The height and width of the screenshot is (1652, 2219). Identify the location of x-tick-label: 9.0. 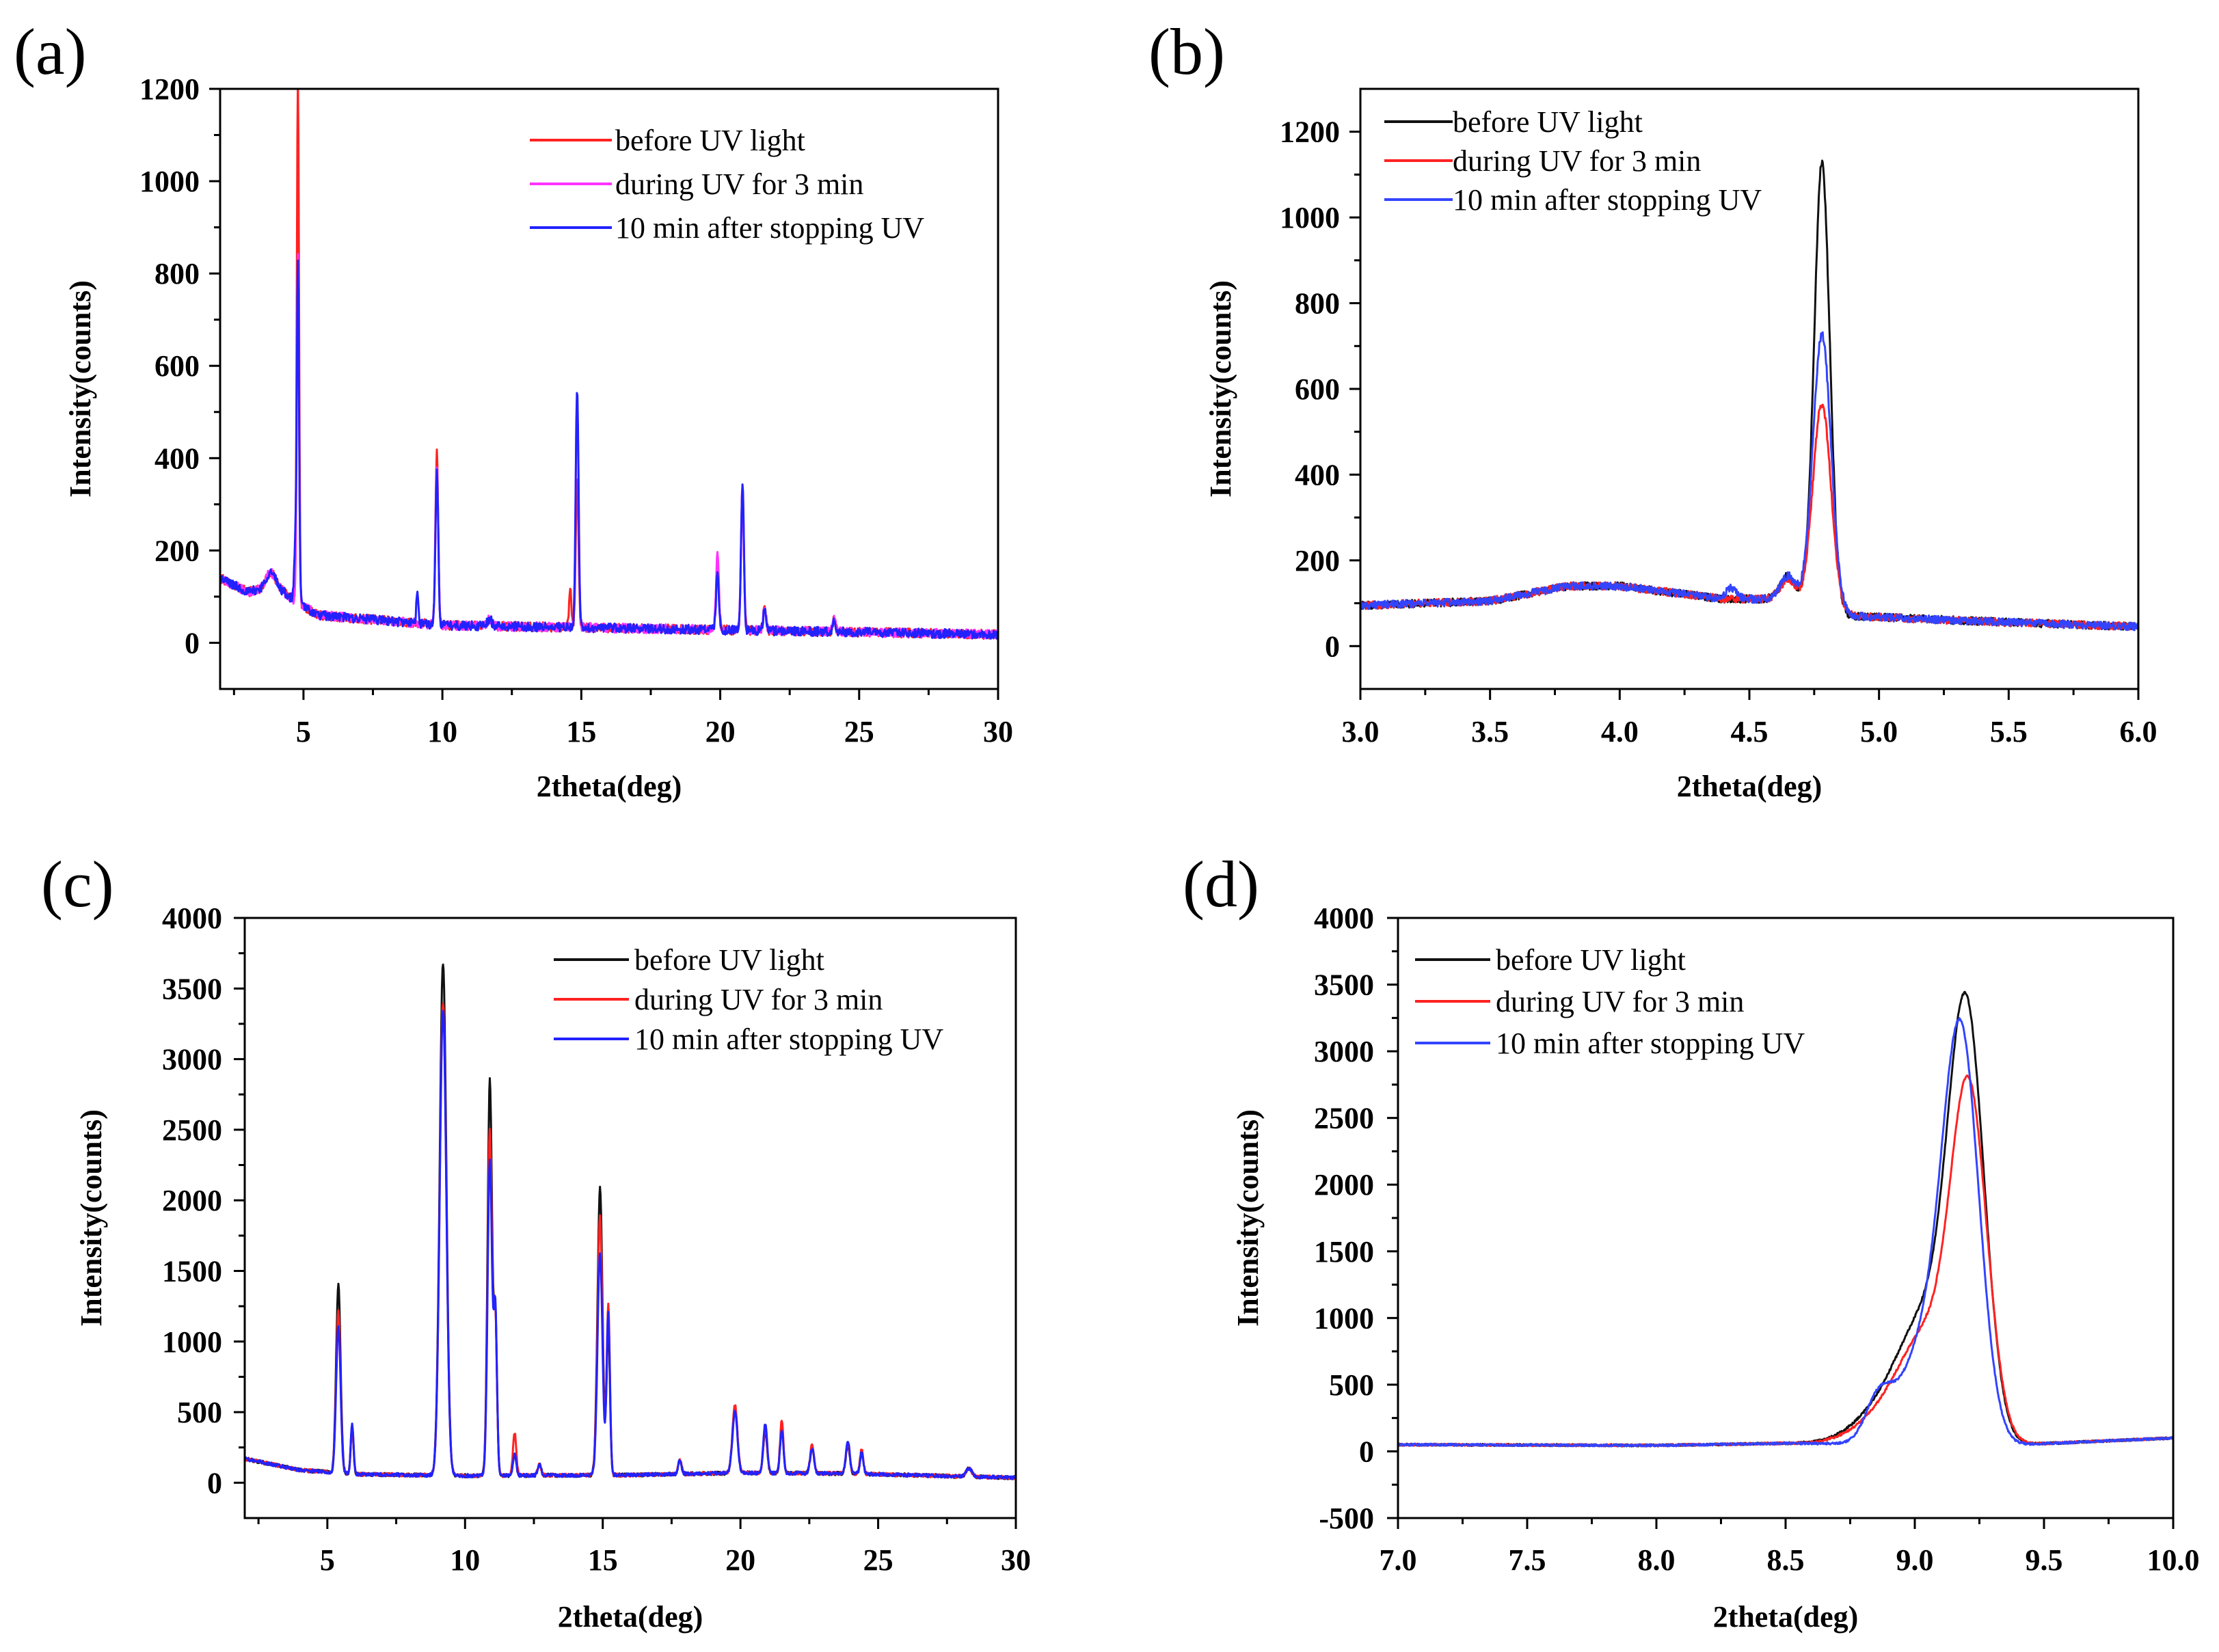
(1915, 1560).